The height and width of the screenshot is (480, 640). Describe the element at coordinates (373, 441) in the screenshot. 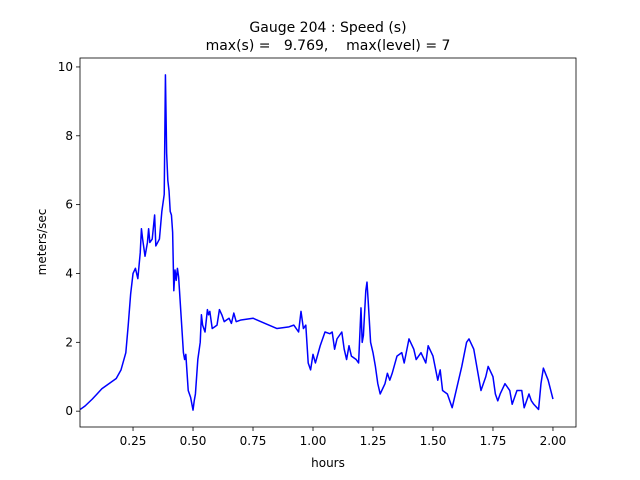

I see `x-tick-label: 1.25` at that location.